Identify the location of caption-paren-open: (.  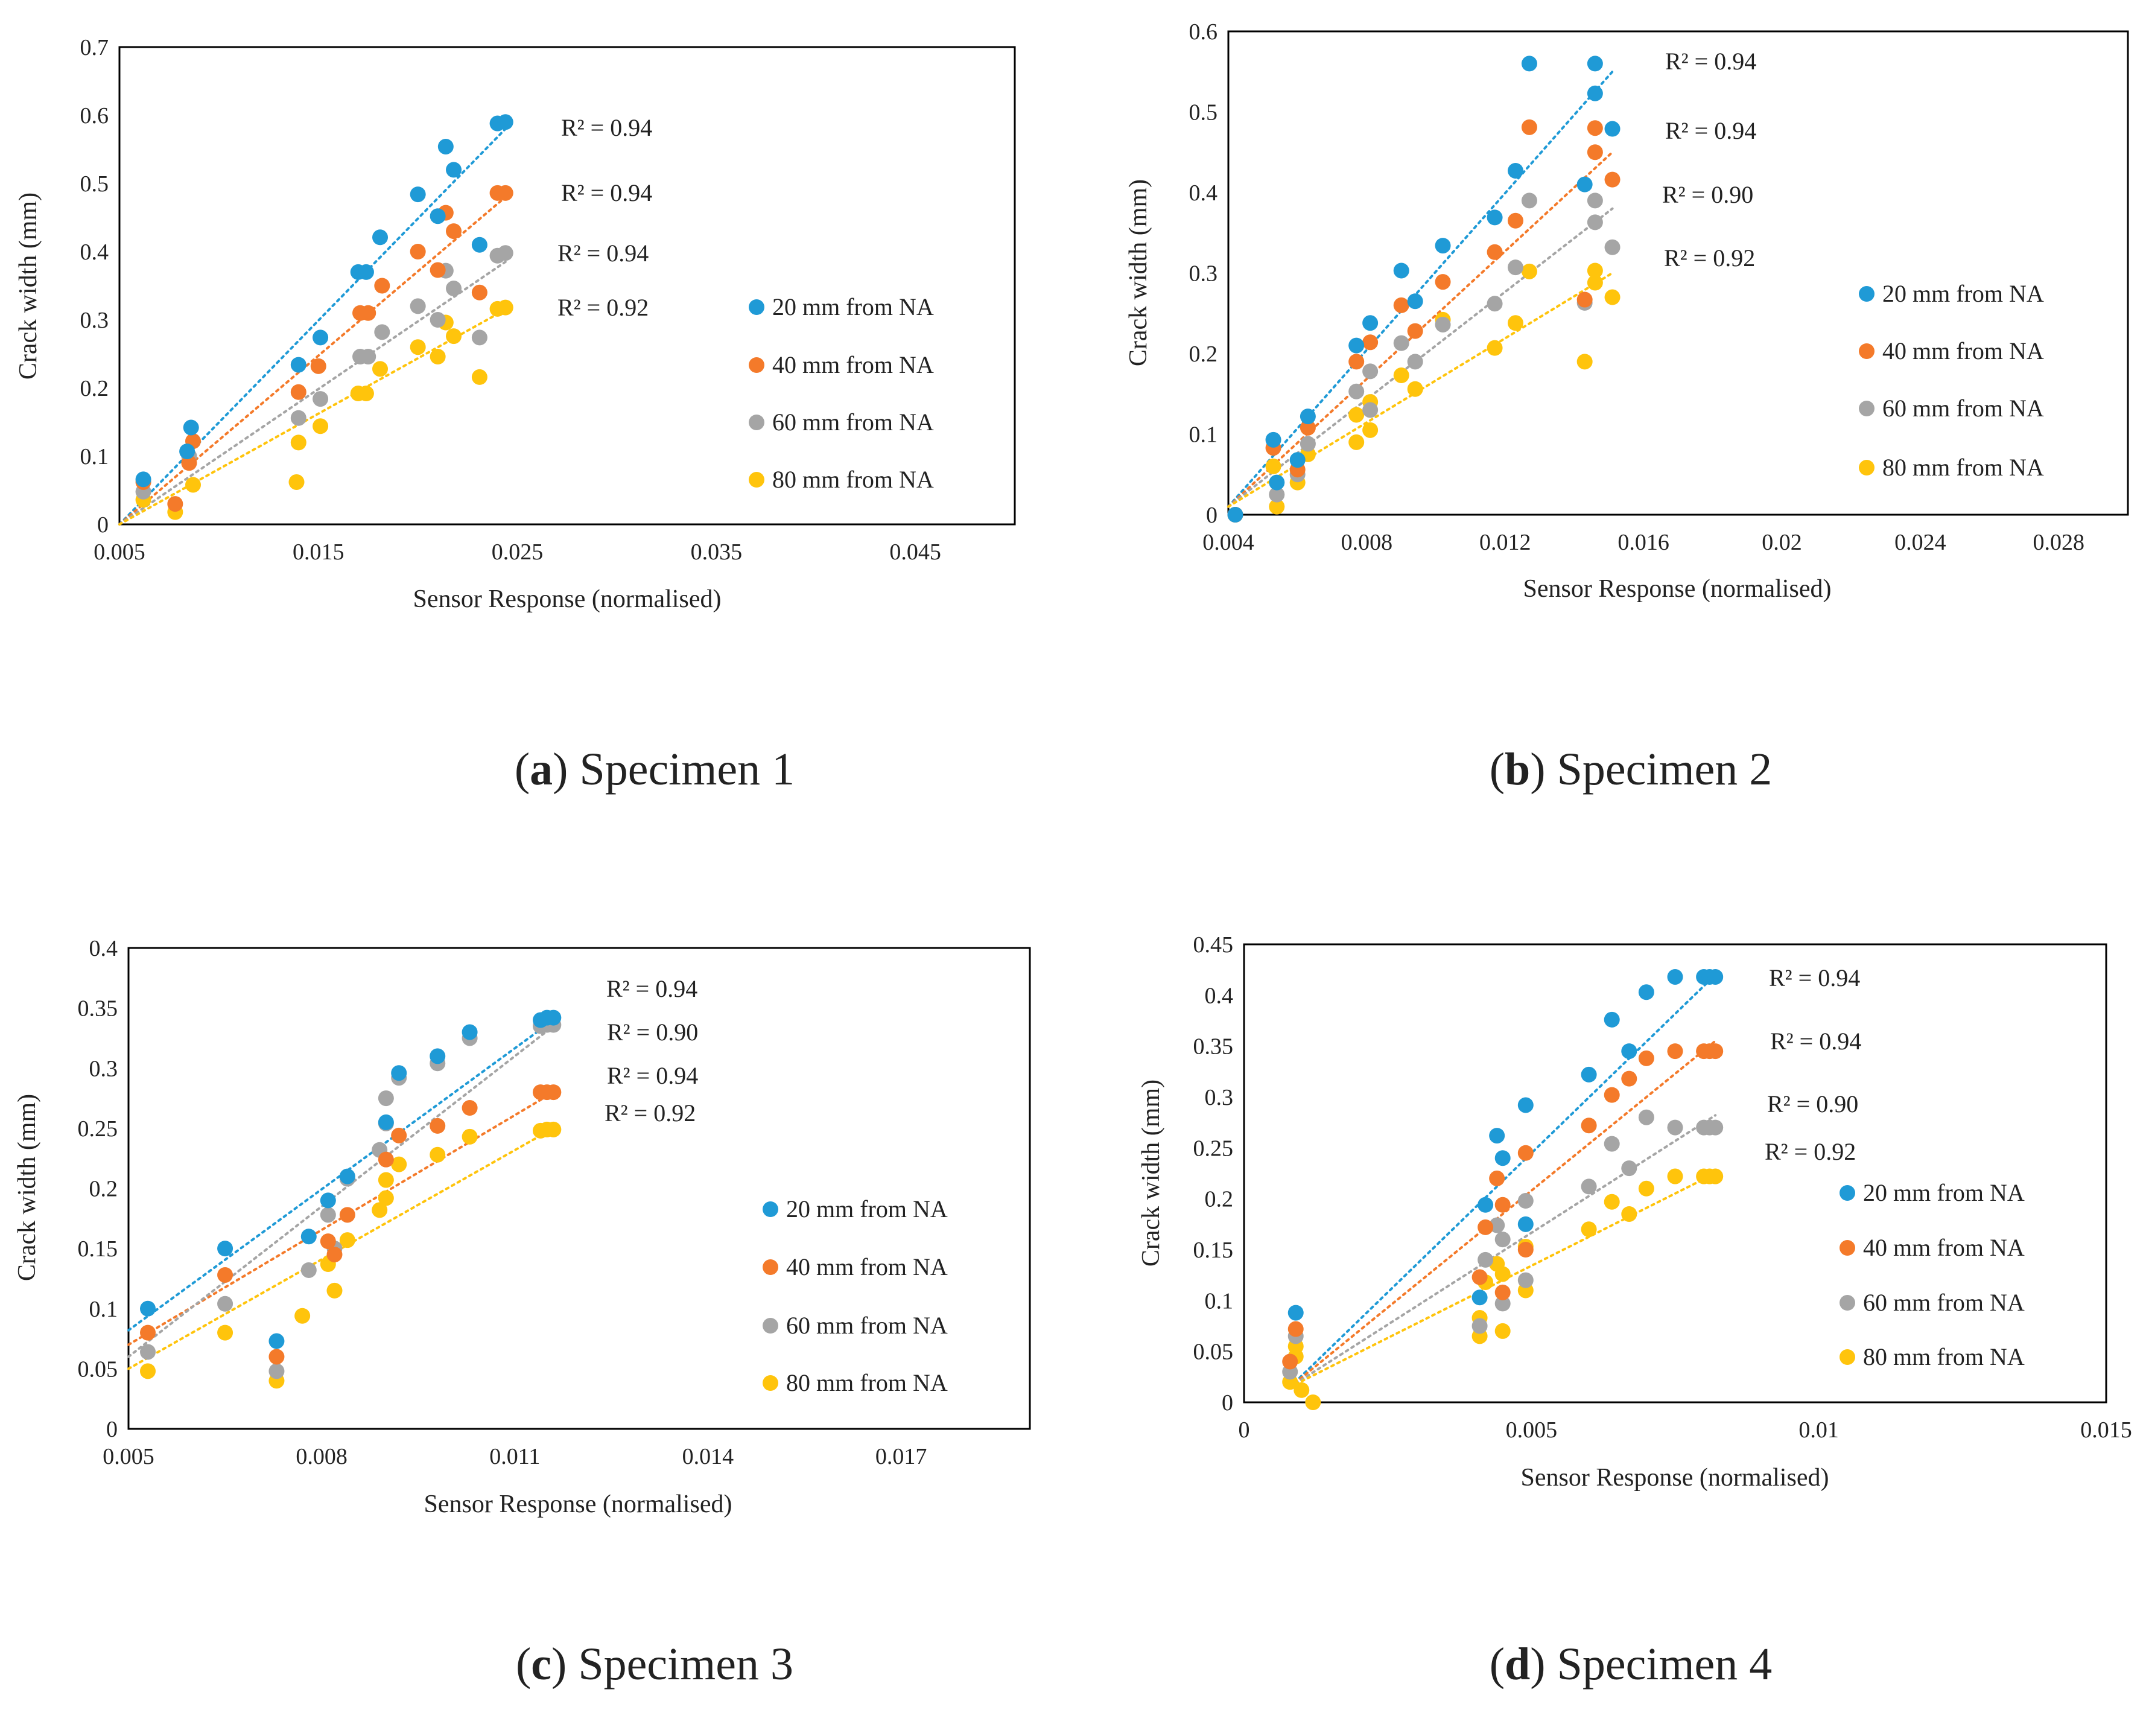
(523, 1664).